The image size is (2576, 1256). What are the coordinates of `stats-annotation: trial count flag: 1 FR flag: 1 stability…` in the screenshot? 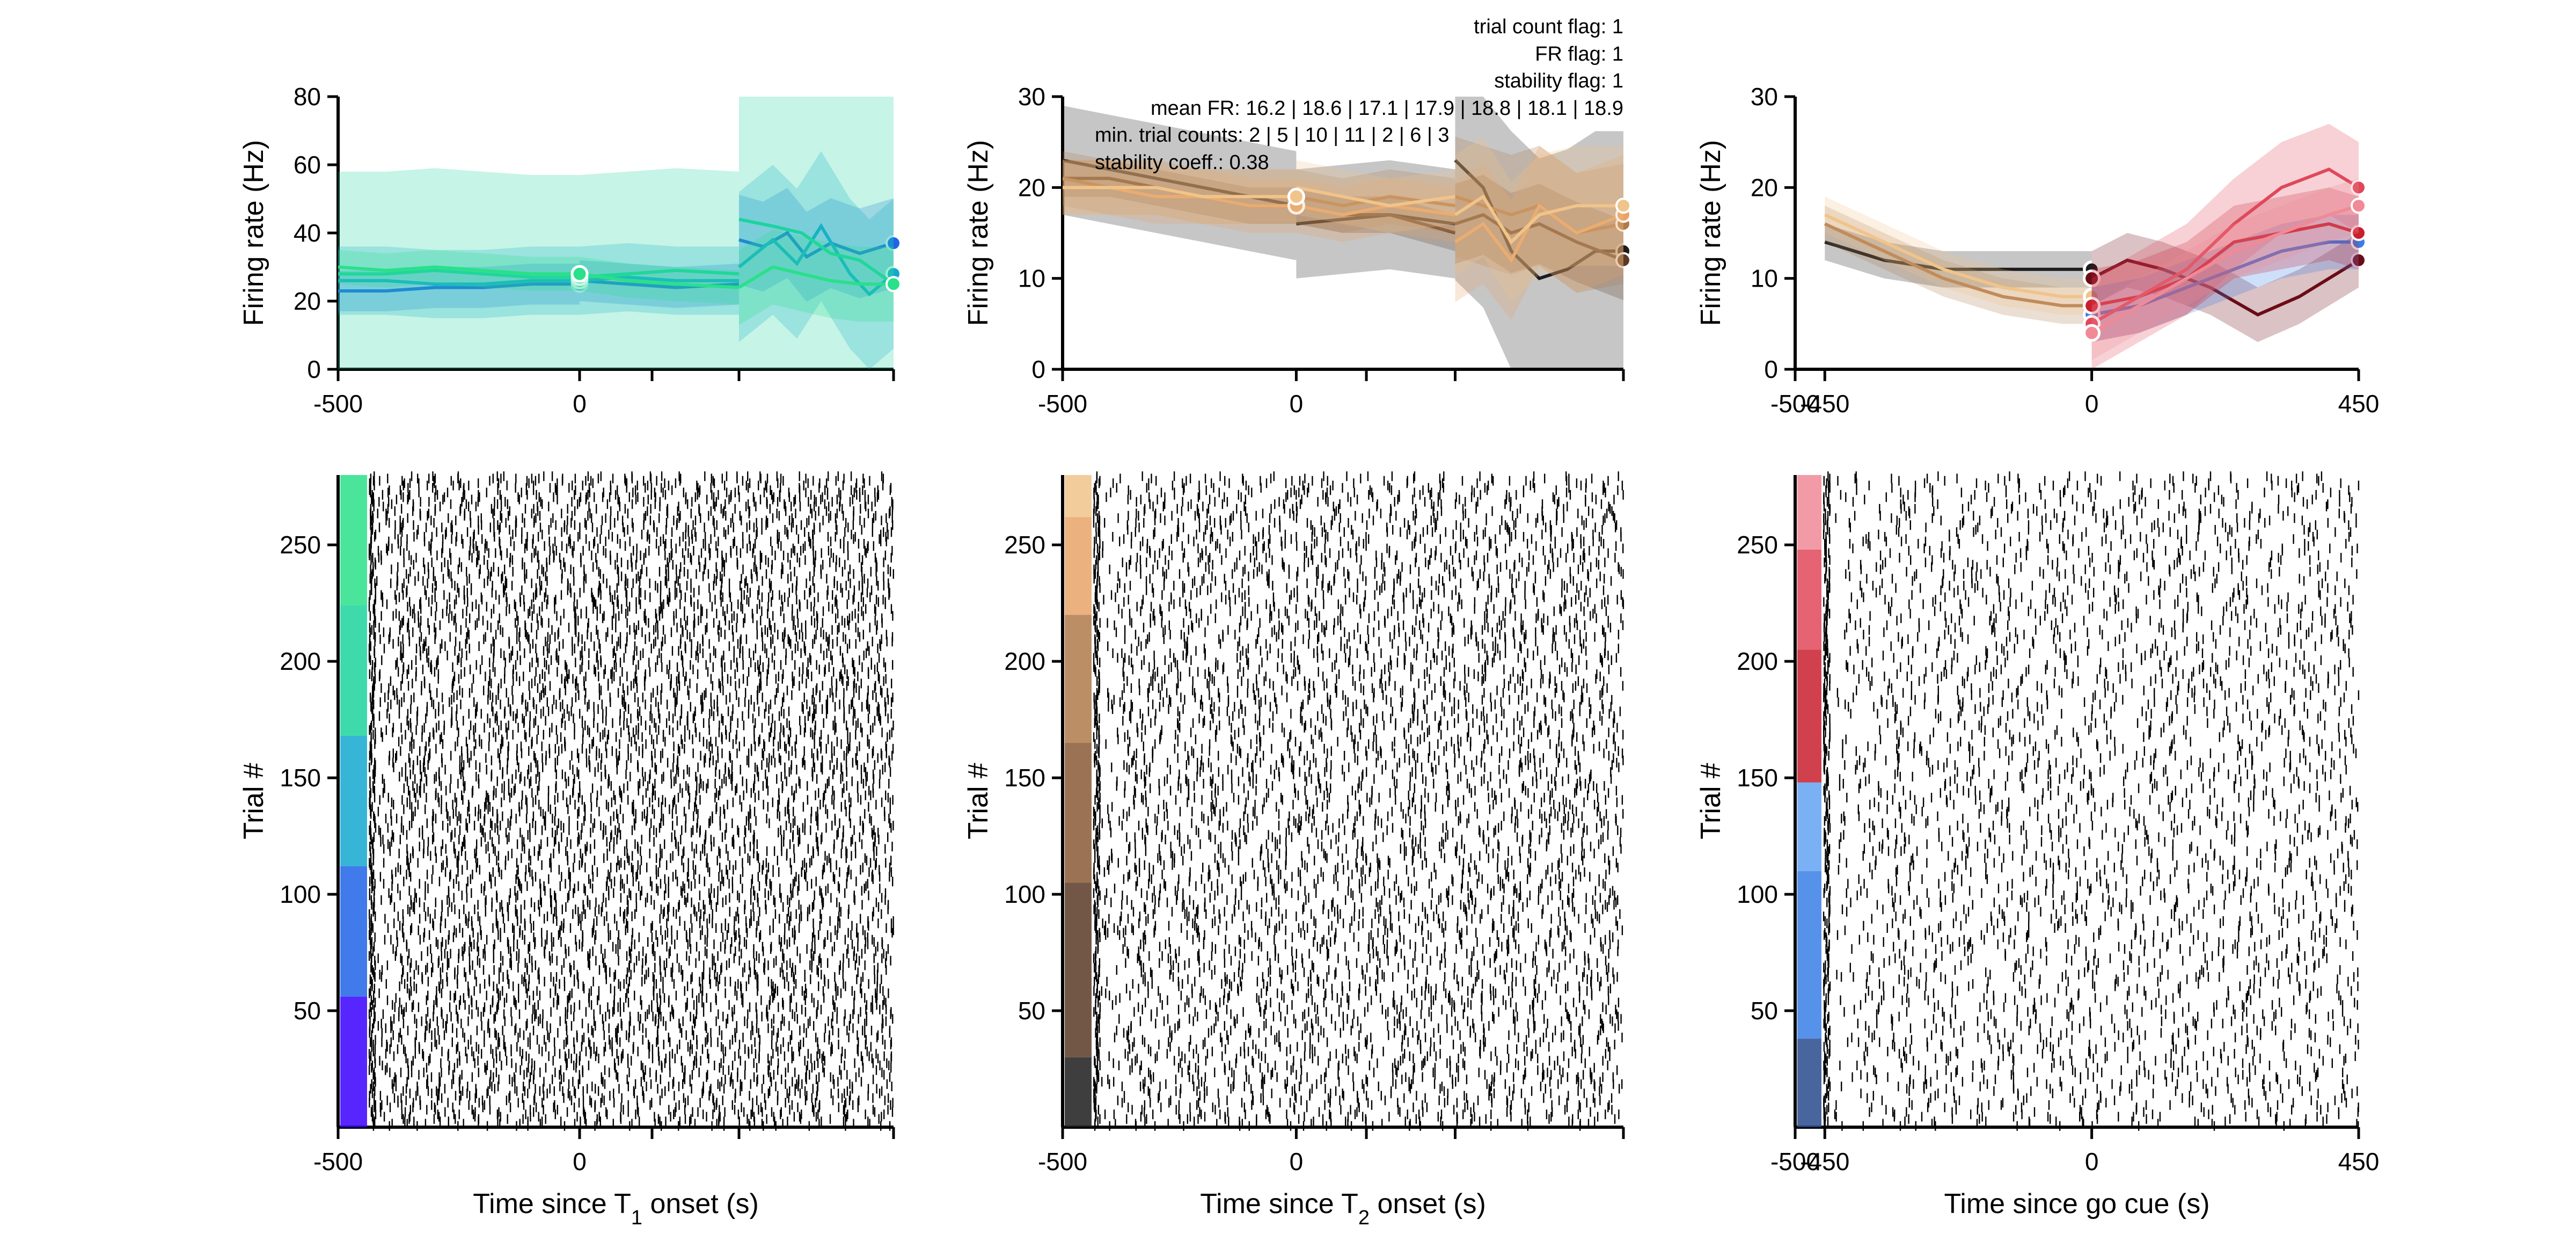 It's located at (1359, 95).